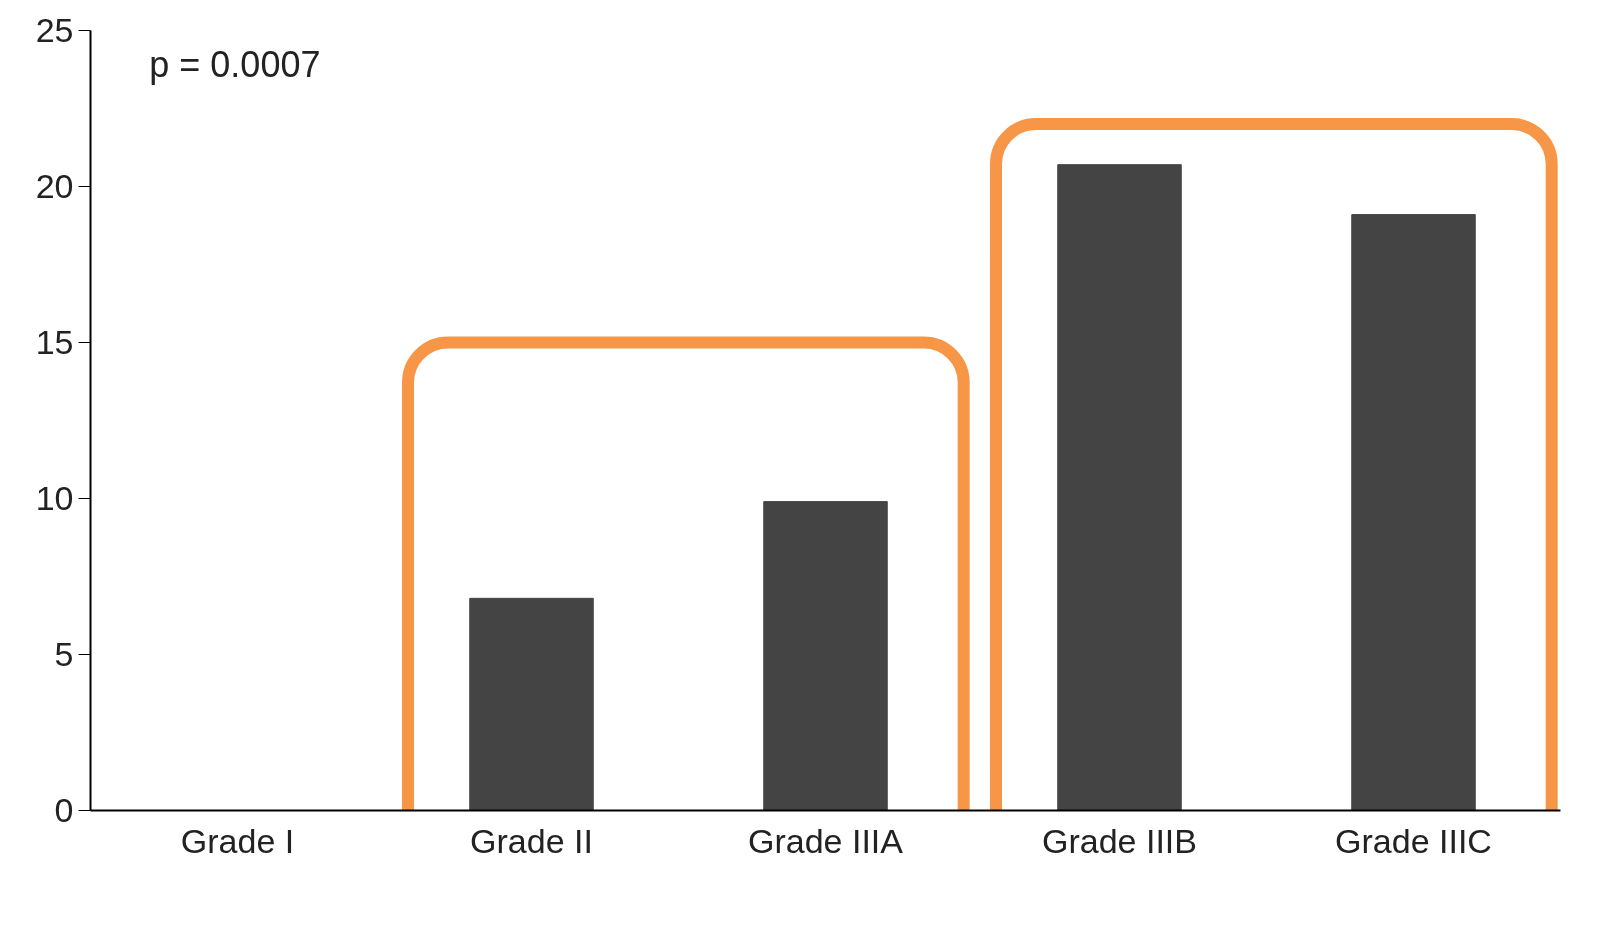  I want to click on y-tick-label: 15, so click(54, 342).